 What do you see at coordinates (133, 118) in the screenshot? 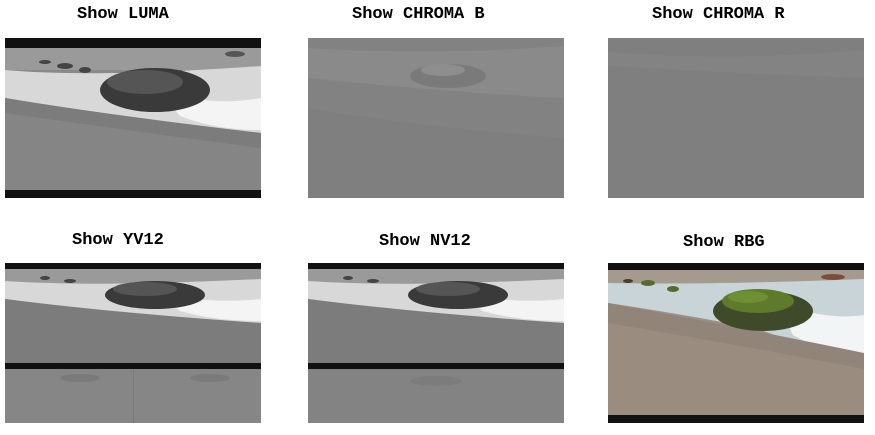
I see `luma-image` at bounding box center [133, 118].